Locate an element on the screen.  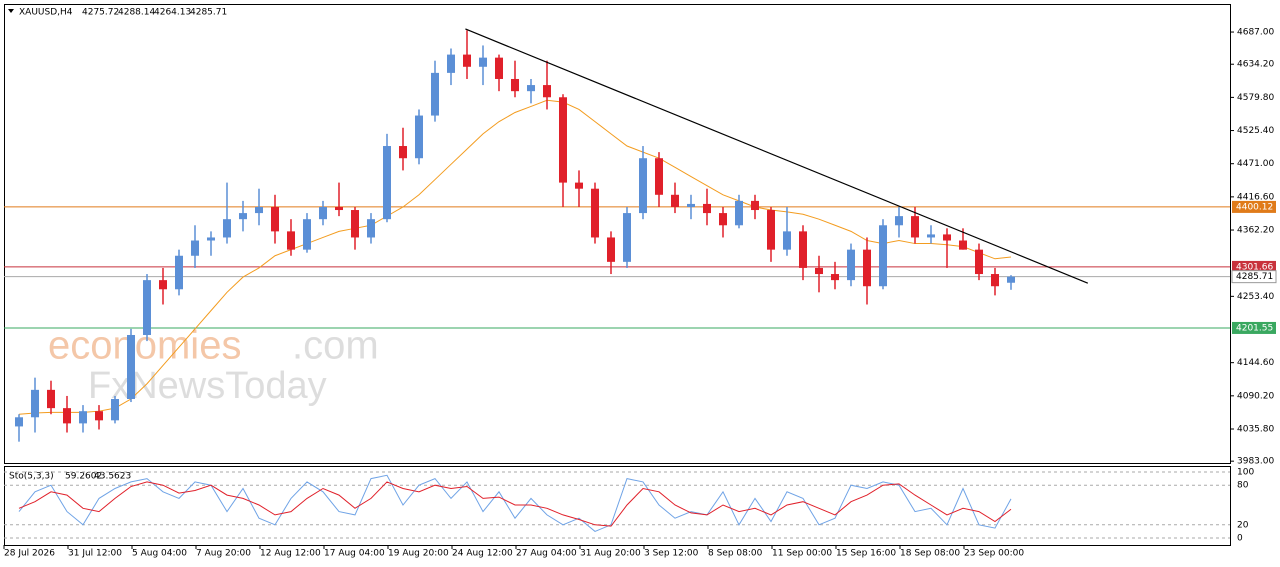
bid-label-bg is located at coordinates (1254, 277).